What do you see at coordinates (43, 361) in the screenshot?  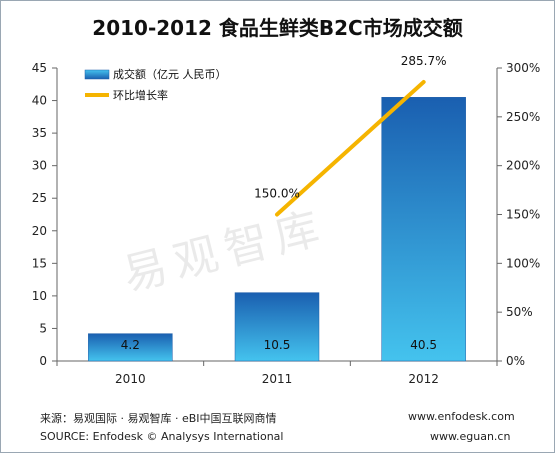 I see `y-left-tick-label: 0` at bounding box center [43, 361].